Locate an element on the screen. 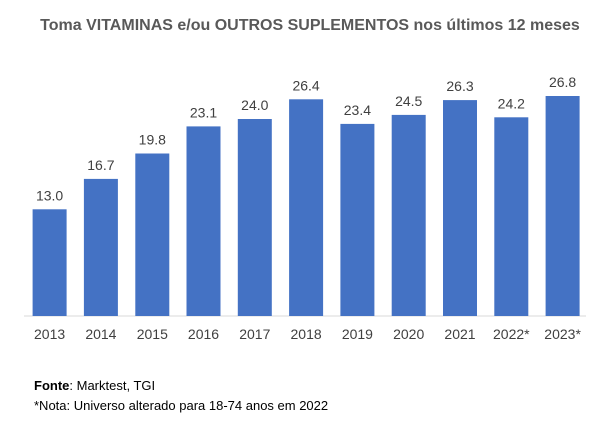 Image resolution: width=608 pixels, height=424 pixels. bar-2023-star is located at coordinates (562, 206).